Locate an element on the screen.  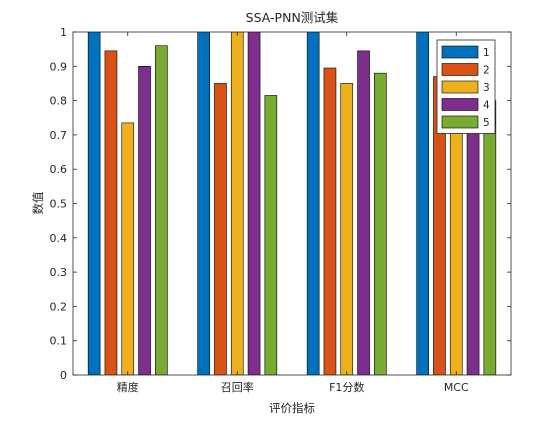
y-tick-label: 0.1 is located at coordinates (59, 341).